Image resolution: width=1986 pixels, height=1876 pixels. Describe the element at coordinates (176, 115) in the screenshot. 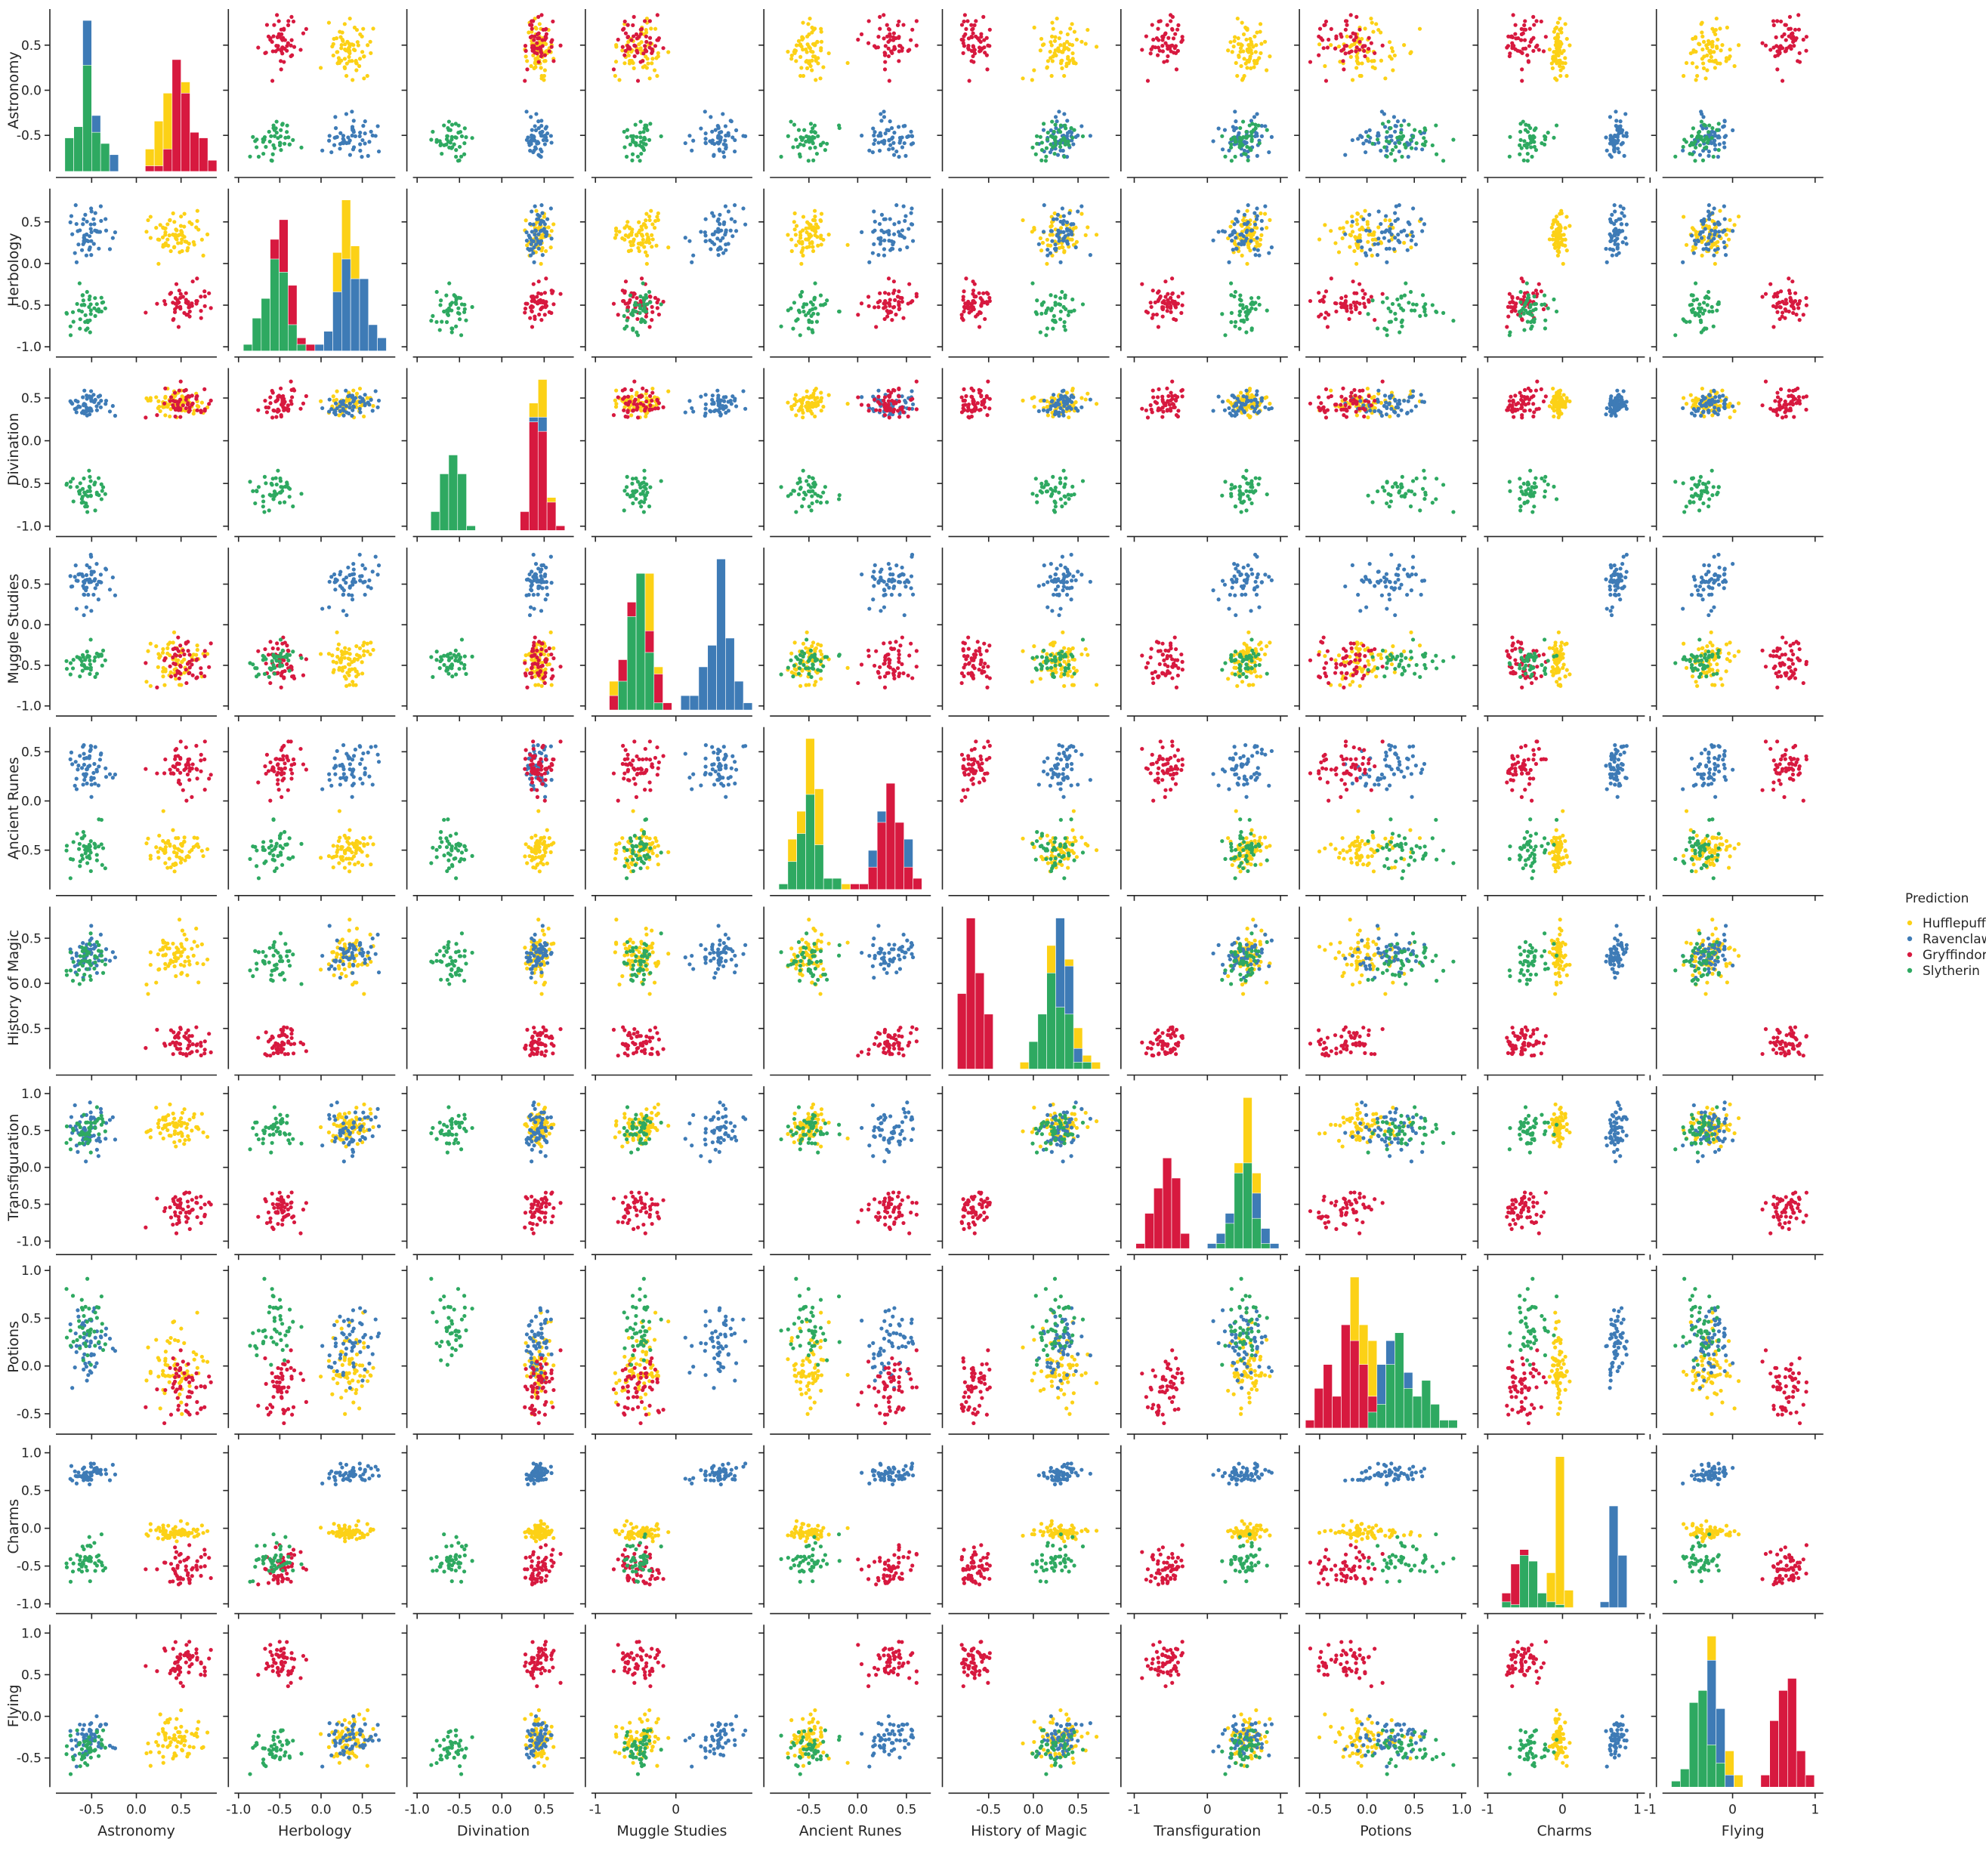

I see `hist-bar-gryffindor` at that location.